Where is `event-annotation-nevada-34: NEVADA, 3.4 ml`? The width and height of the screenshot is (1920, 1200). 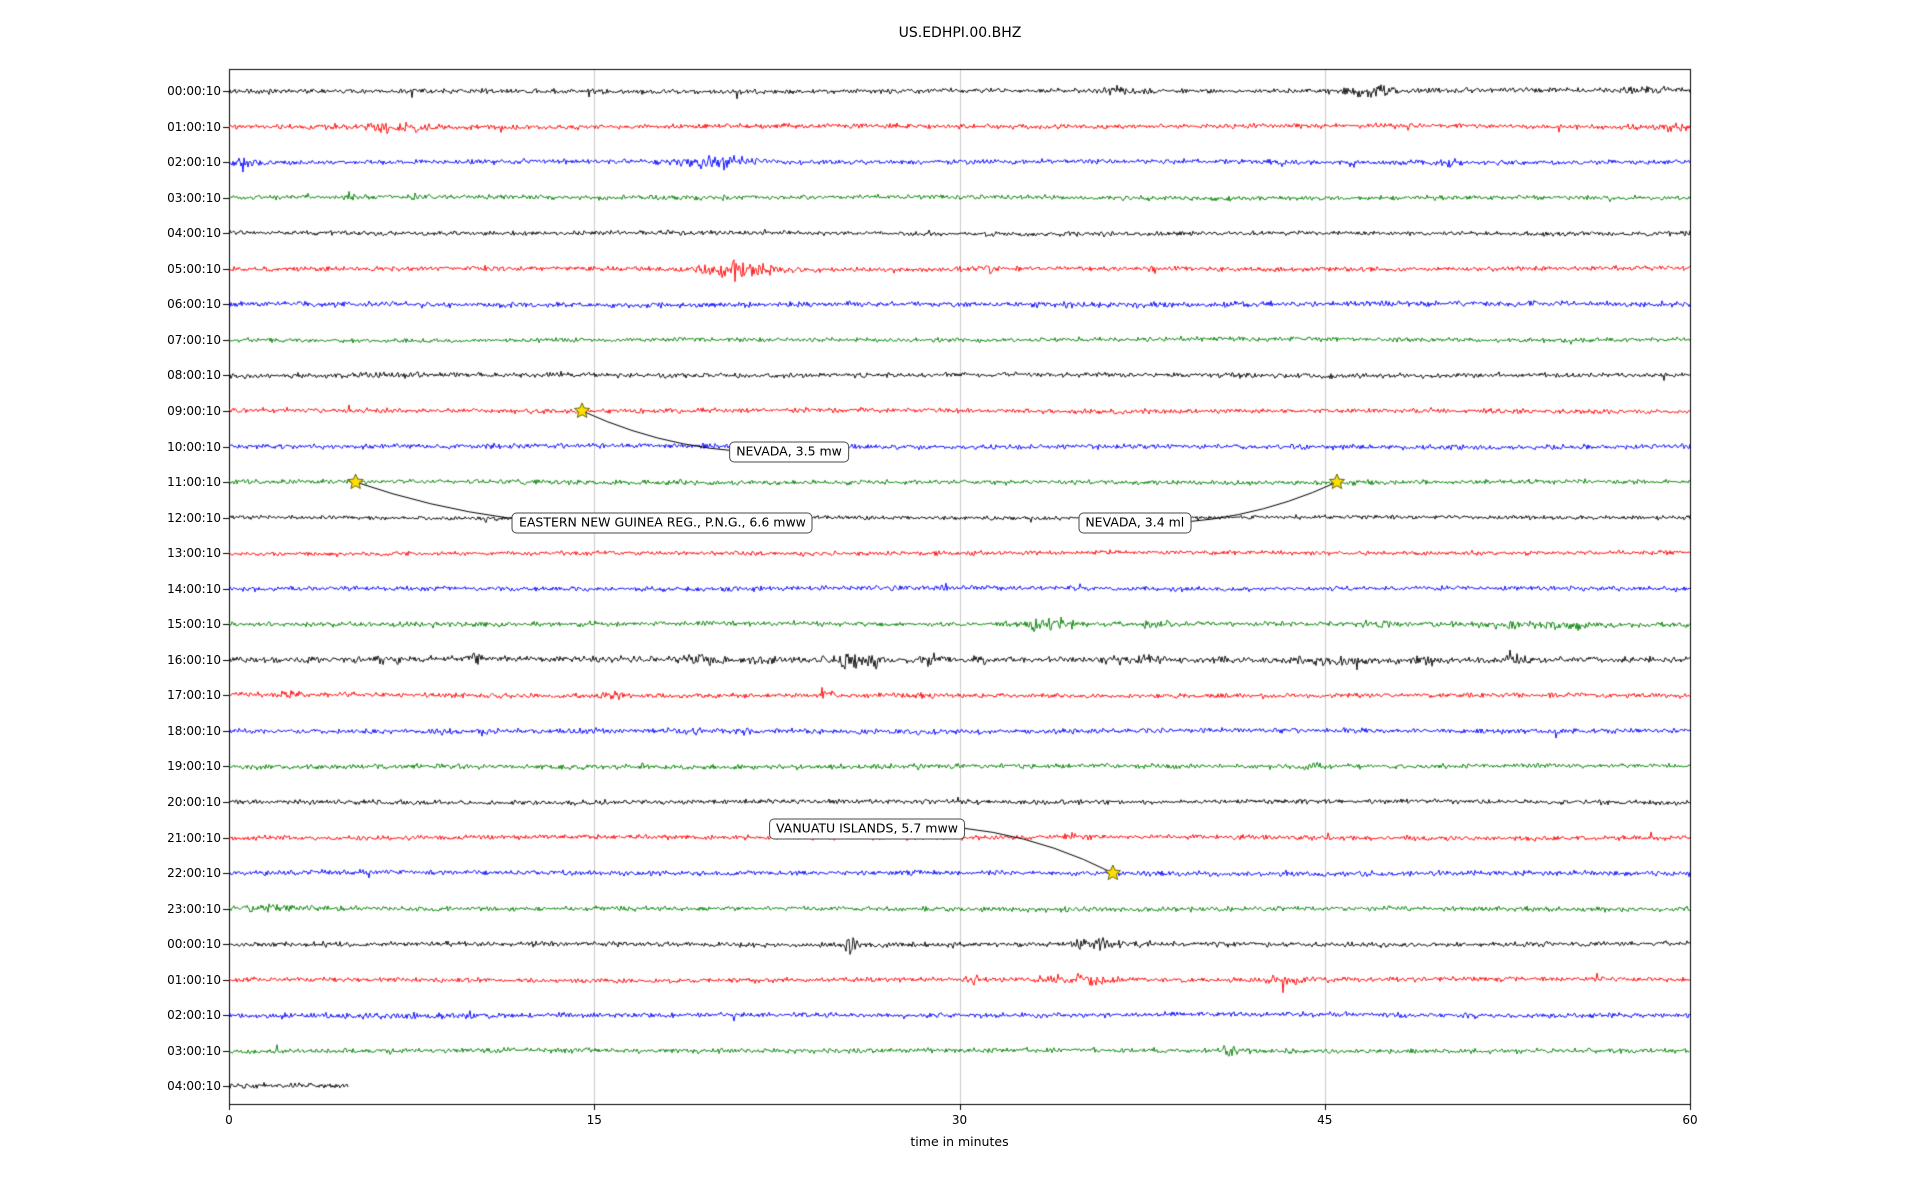 event-annotation-nevada-34: NEVADA, 3.4 ml is located at coordinates (1135, 523).